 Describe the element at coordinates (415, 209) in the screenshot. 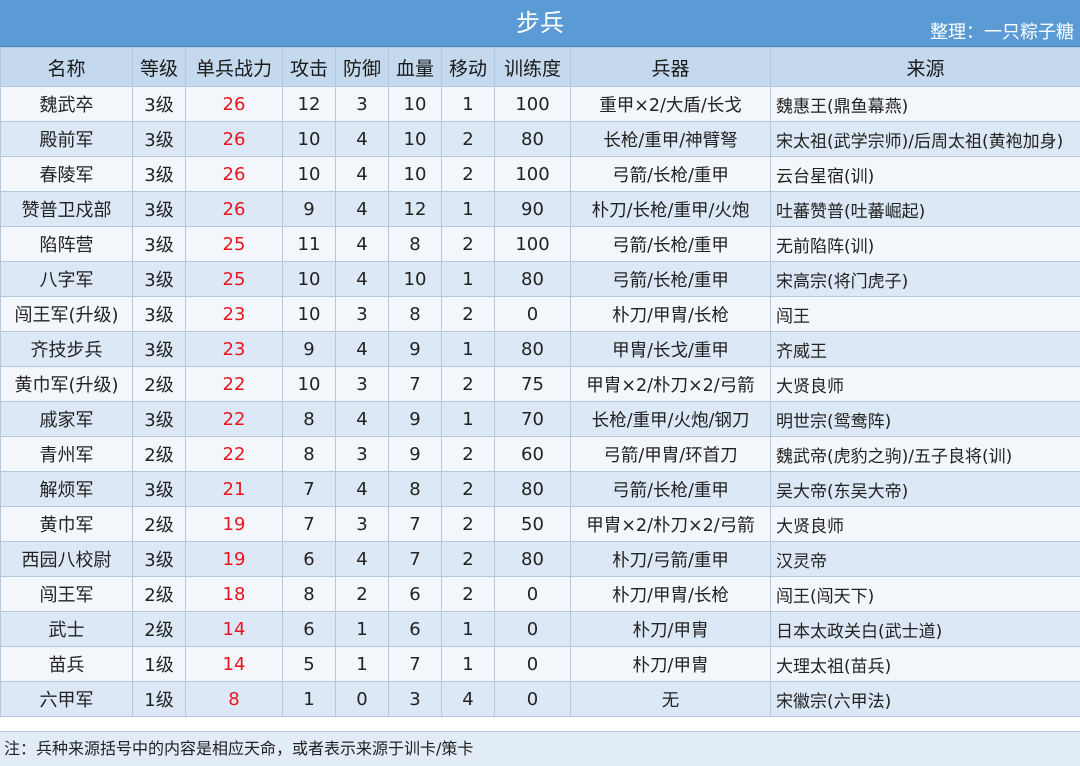

I see `hp-cell: 12` at that location.